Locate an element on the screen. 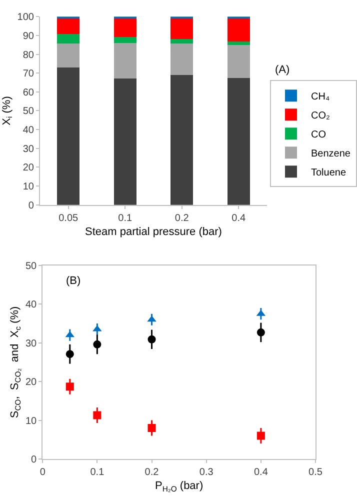  legend-label: CO₂ is located at coordinates (320, 116).